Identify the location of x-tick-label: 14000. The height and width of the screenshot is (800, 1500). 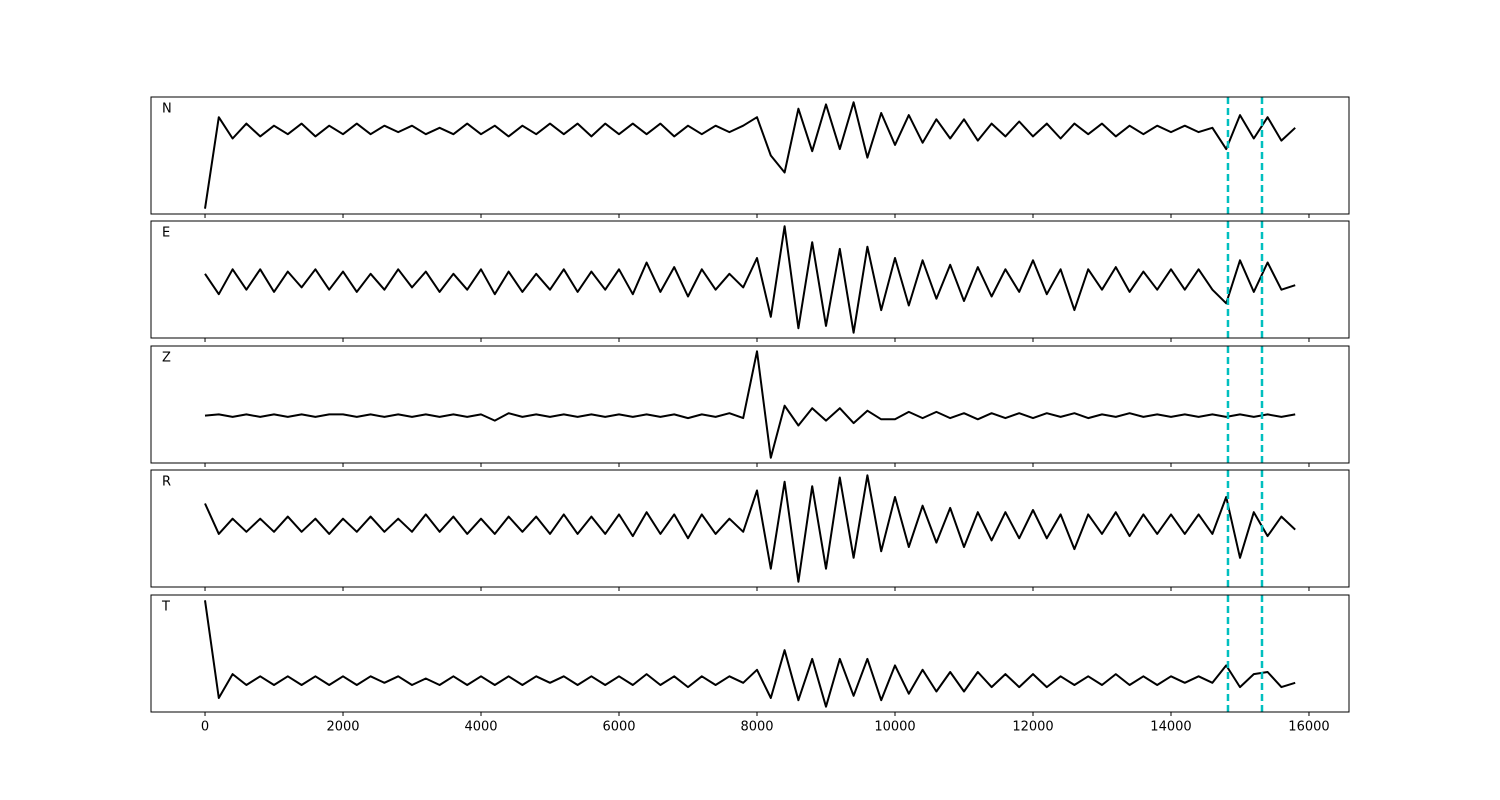
(1170, 727).